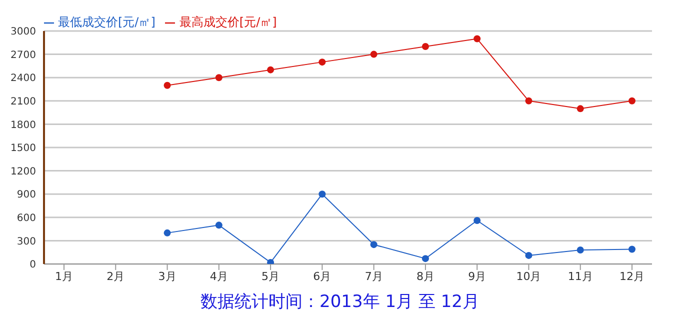 This screenshot has width=680, height=322. What do you see at coordinates (23, 32) in the screenshot?
I see `y-tick-label: 3000` at bounding box center [23, 32].